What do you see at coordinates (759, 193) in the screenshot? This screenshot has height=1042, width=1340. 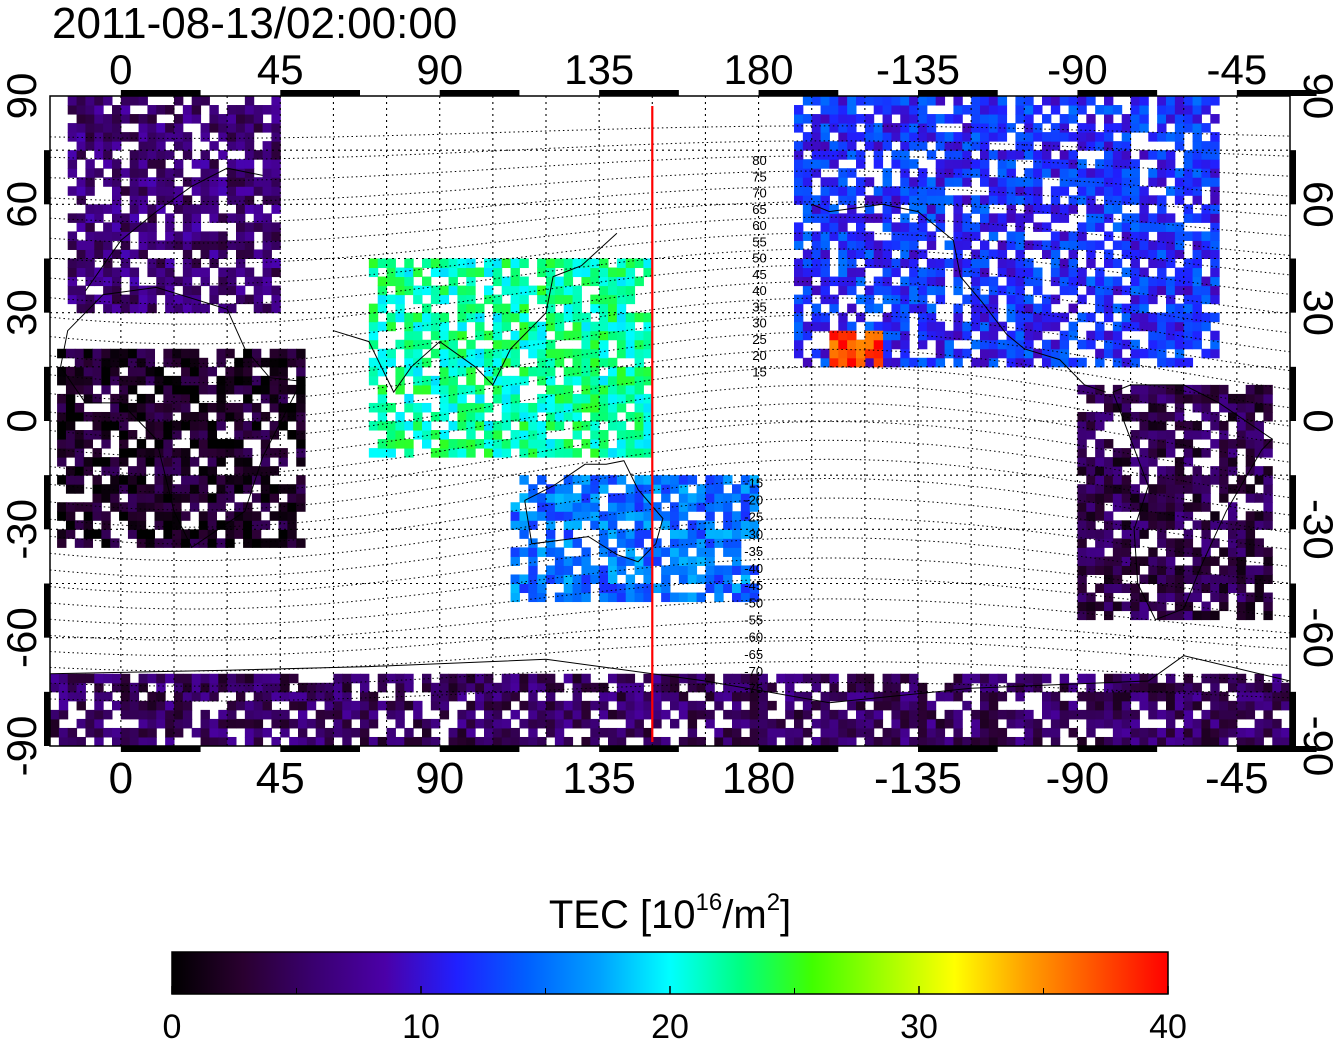 I see `magnetic-contour-label: 70` at bounding box center [759, 193].